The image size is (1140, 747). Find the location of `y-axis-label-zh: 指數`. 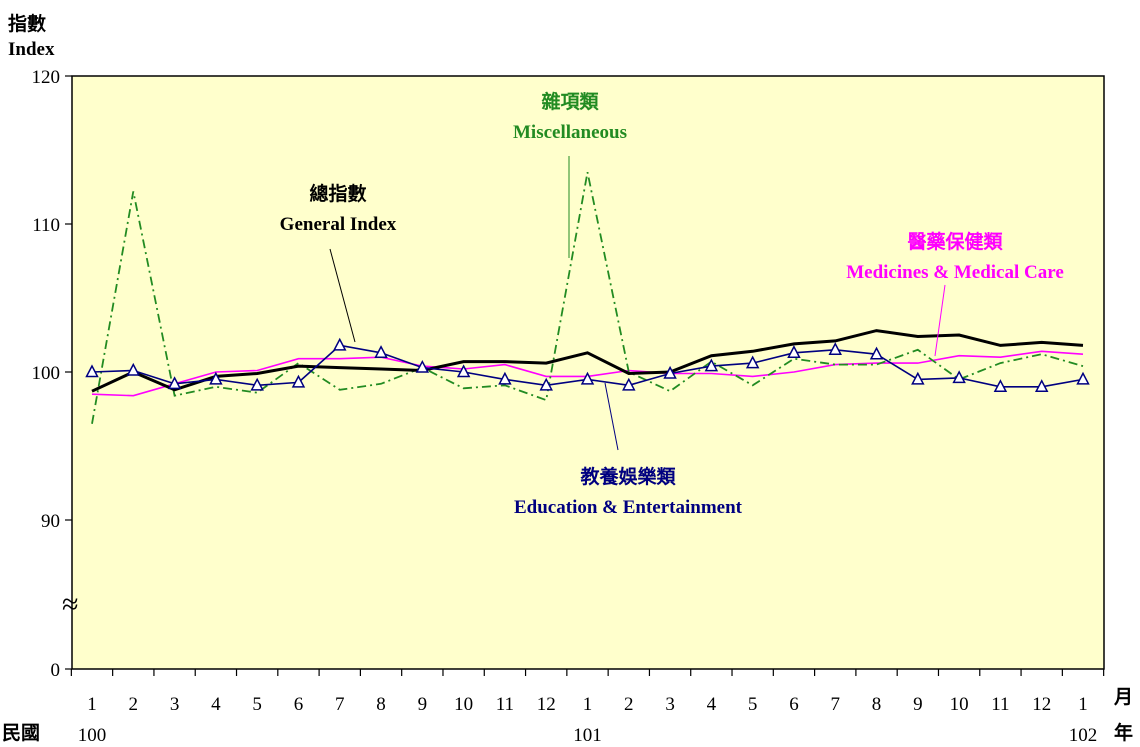

y-axis-label-zh: 指數 is located at coordinates (27, 24).